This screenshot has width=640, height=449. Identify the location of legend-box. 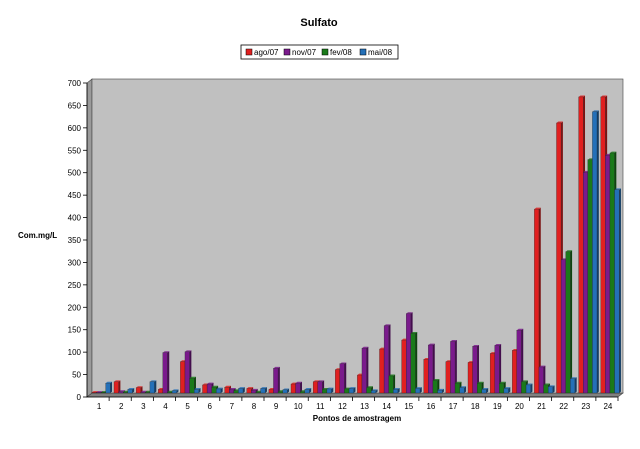
(319, 52).